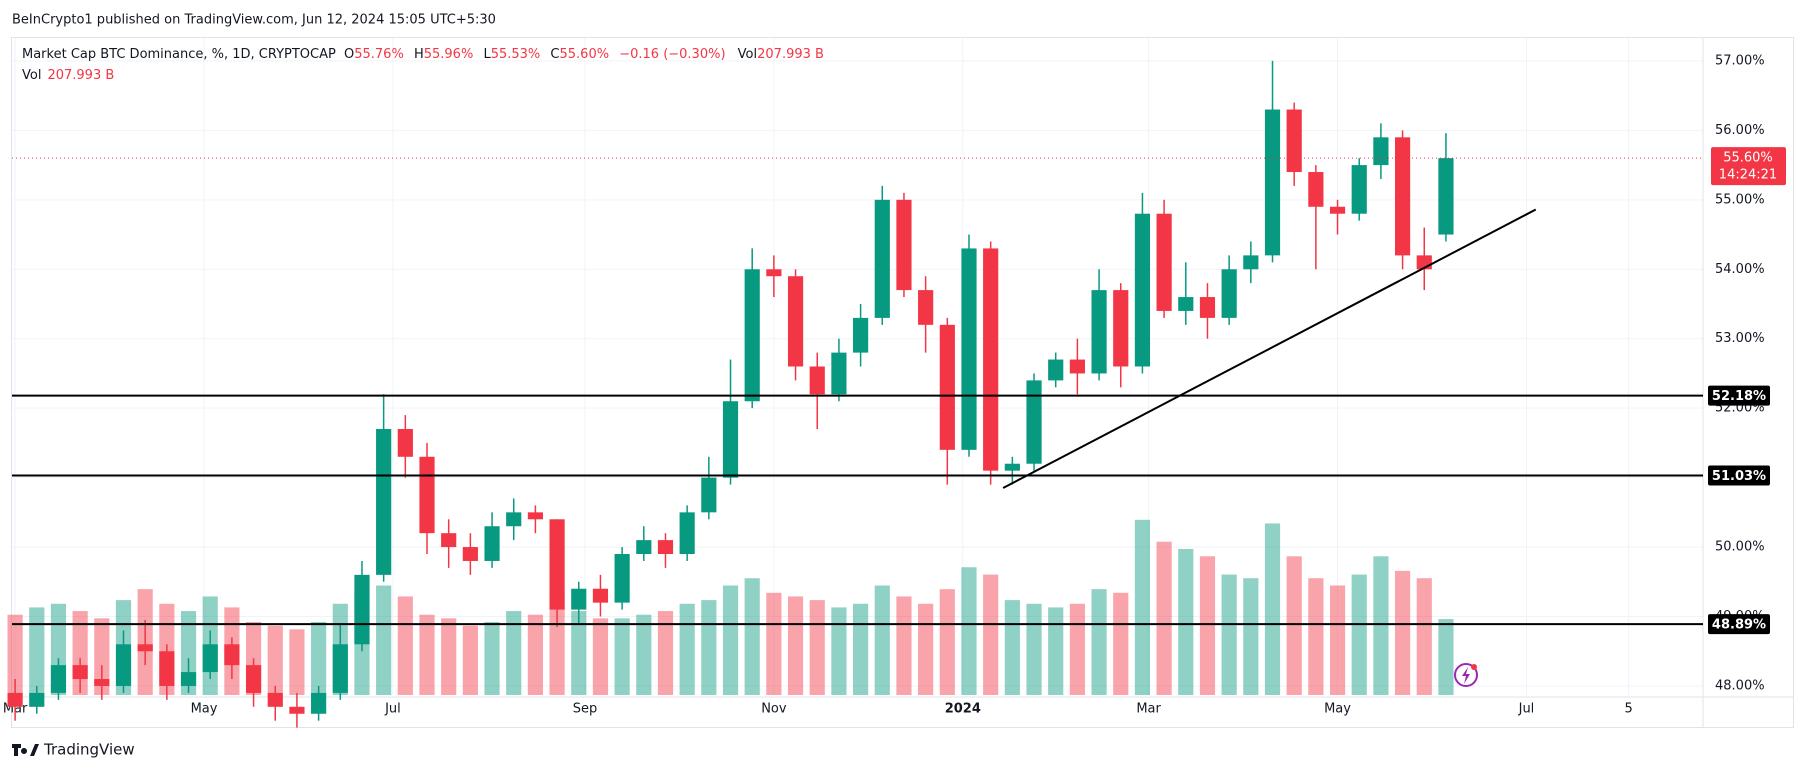 This screenshot has width=1805, height=771. What do you see at coordinates (379, 54) in the screenshot?
I see `legend-value: 55.76%` at bounding box center [379, 54].